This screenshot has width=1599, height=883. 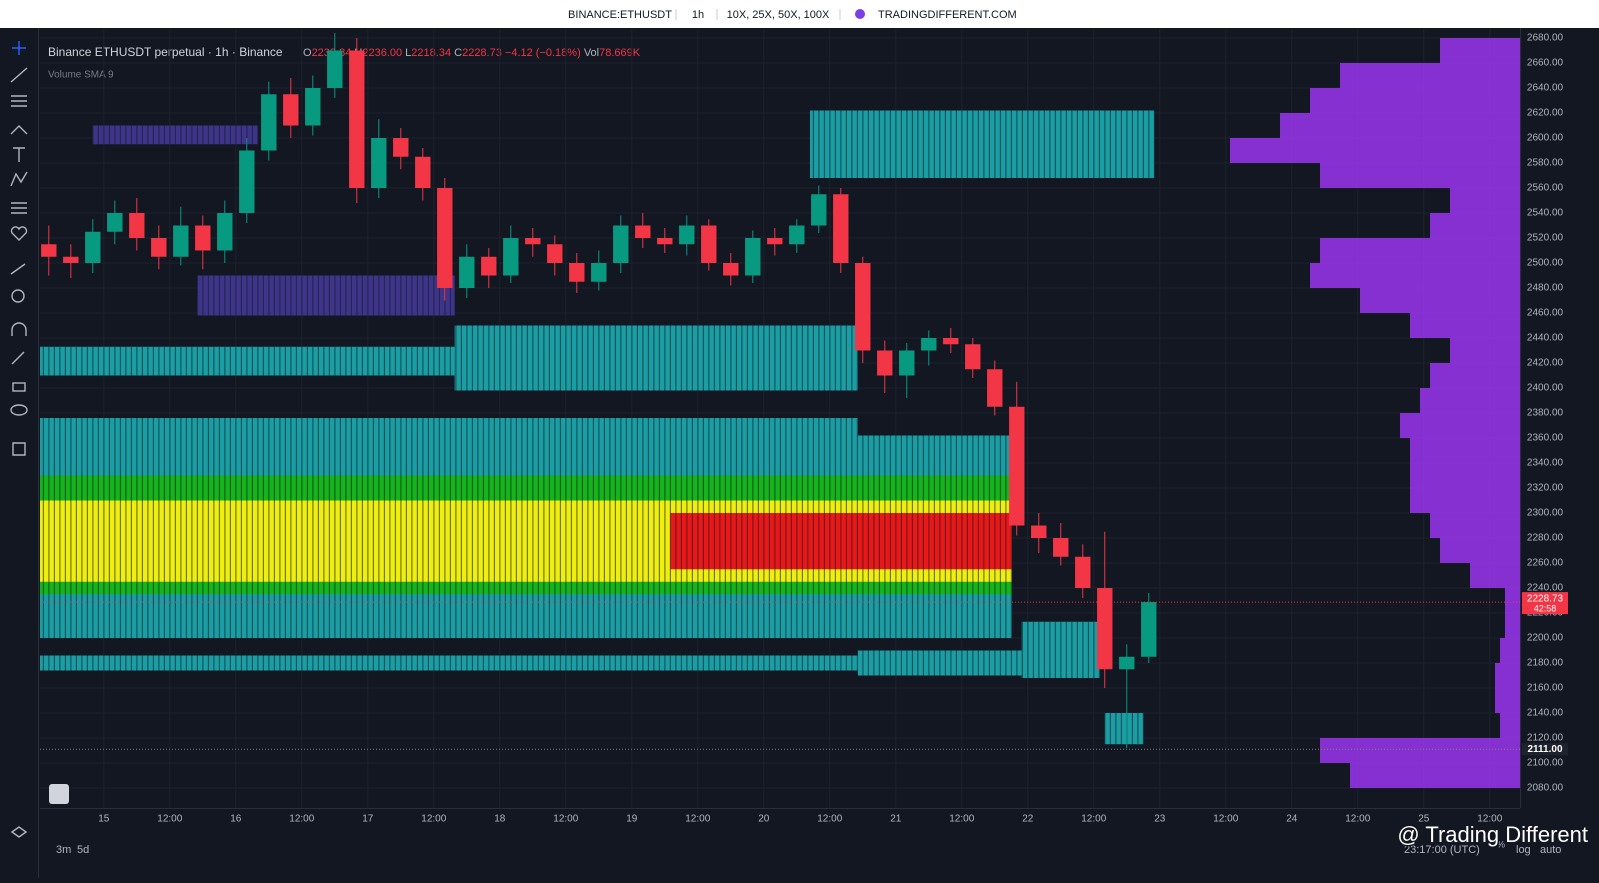 I want to click on x-tick-label: 18, so click(x=500, y=819).